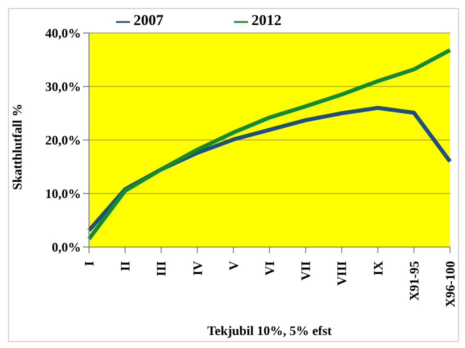 The width and height of the screenshot is (465, 348). What do you see at coordinates (414, 280) in the screenshot?
I see `x-tick-label: X91-95` at bounding box center [414, 280].